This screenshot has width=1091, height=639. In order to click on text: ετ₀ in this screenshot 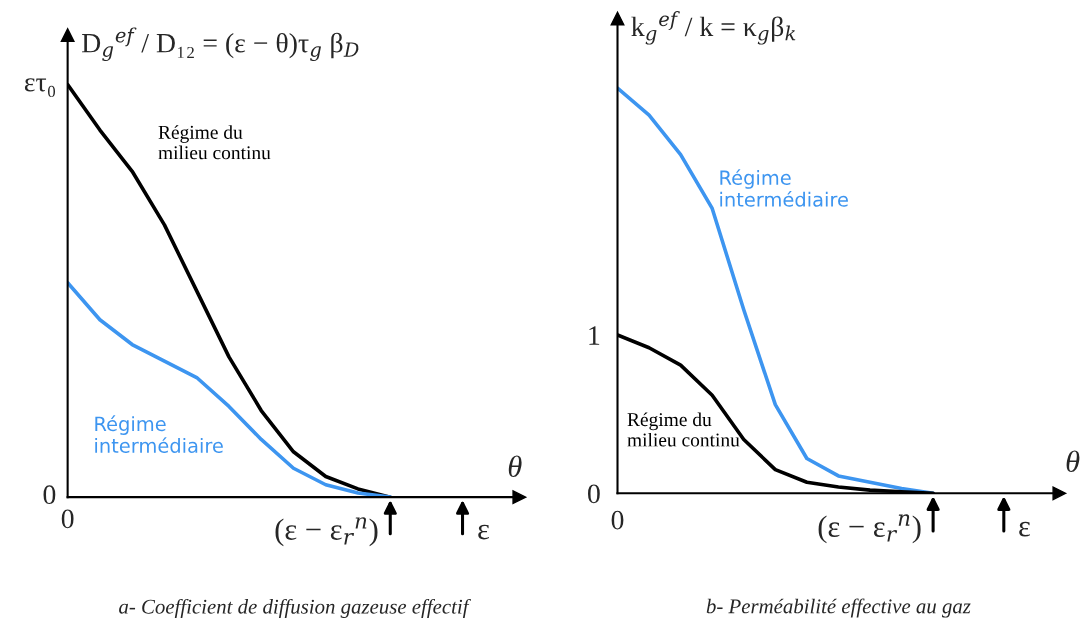, I will do `click(40, 88)`.